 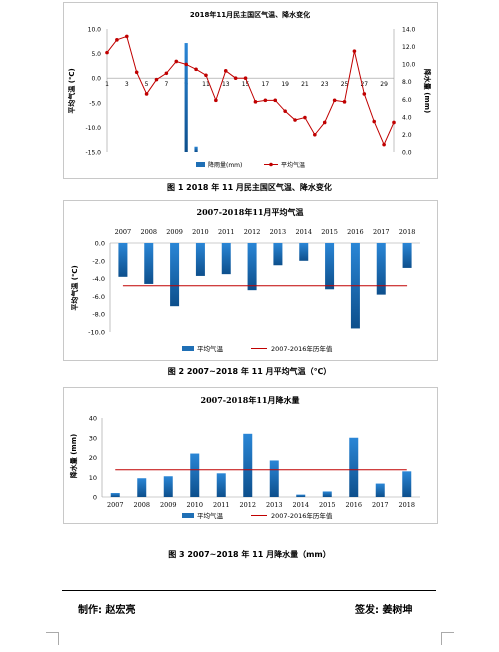 What do you see at coordinates (355, 232) in the screenshot?
I see `x-tick-label: 2016` at bounding box center [355, 232].